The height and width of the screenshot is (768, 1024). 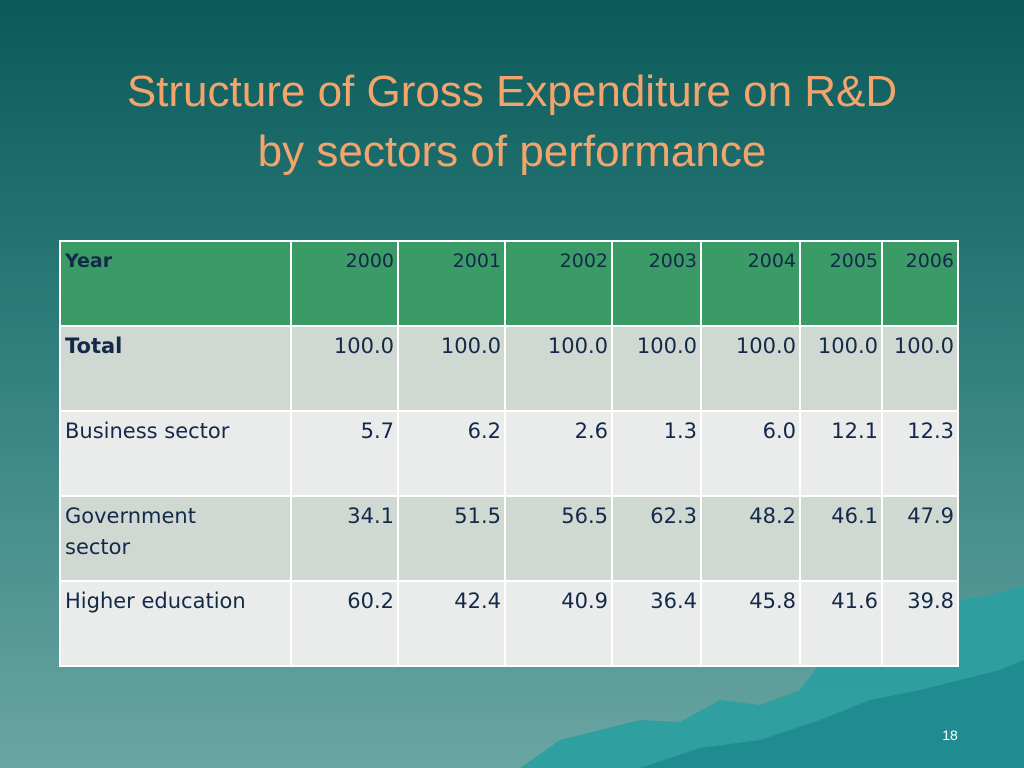 I want to click on table-cell: 2.6, so click(x=558, y=453).